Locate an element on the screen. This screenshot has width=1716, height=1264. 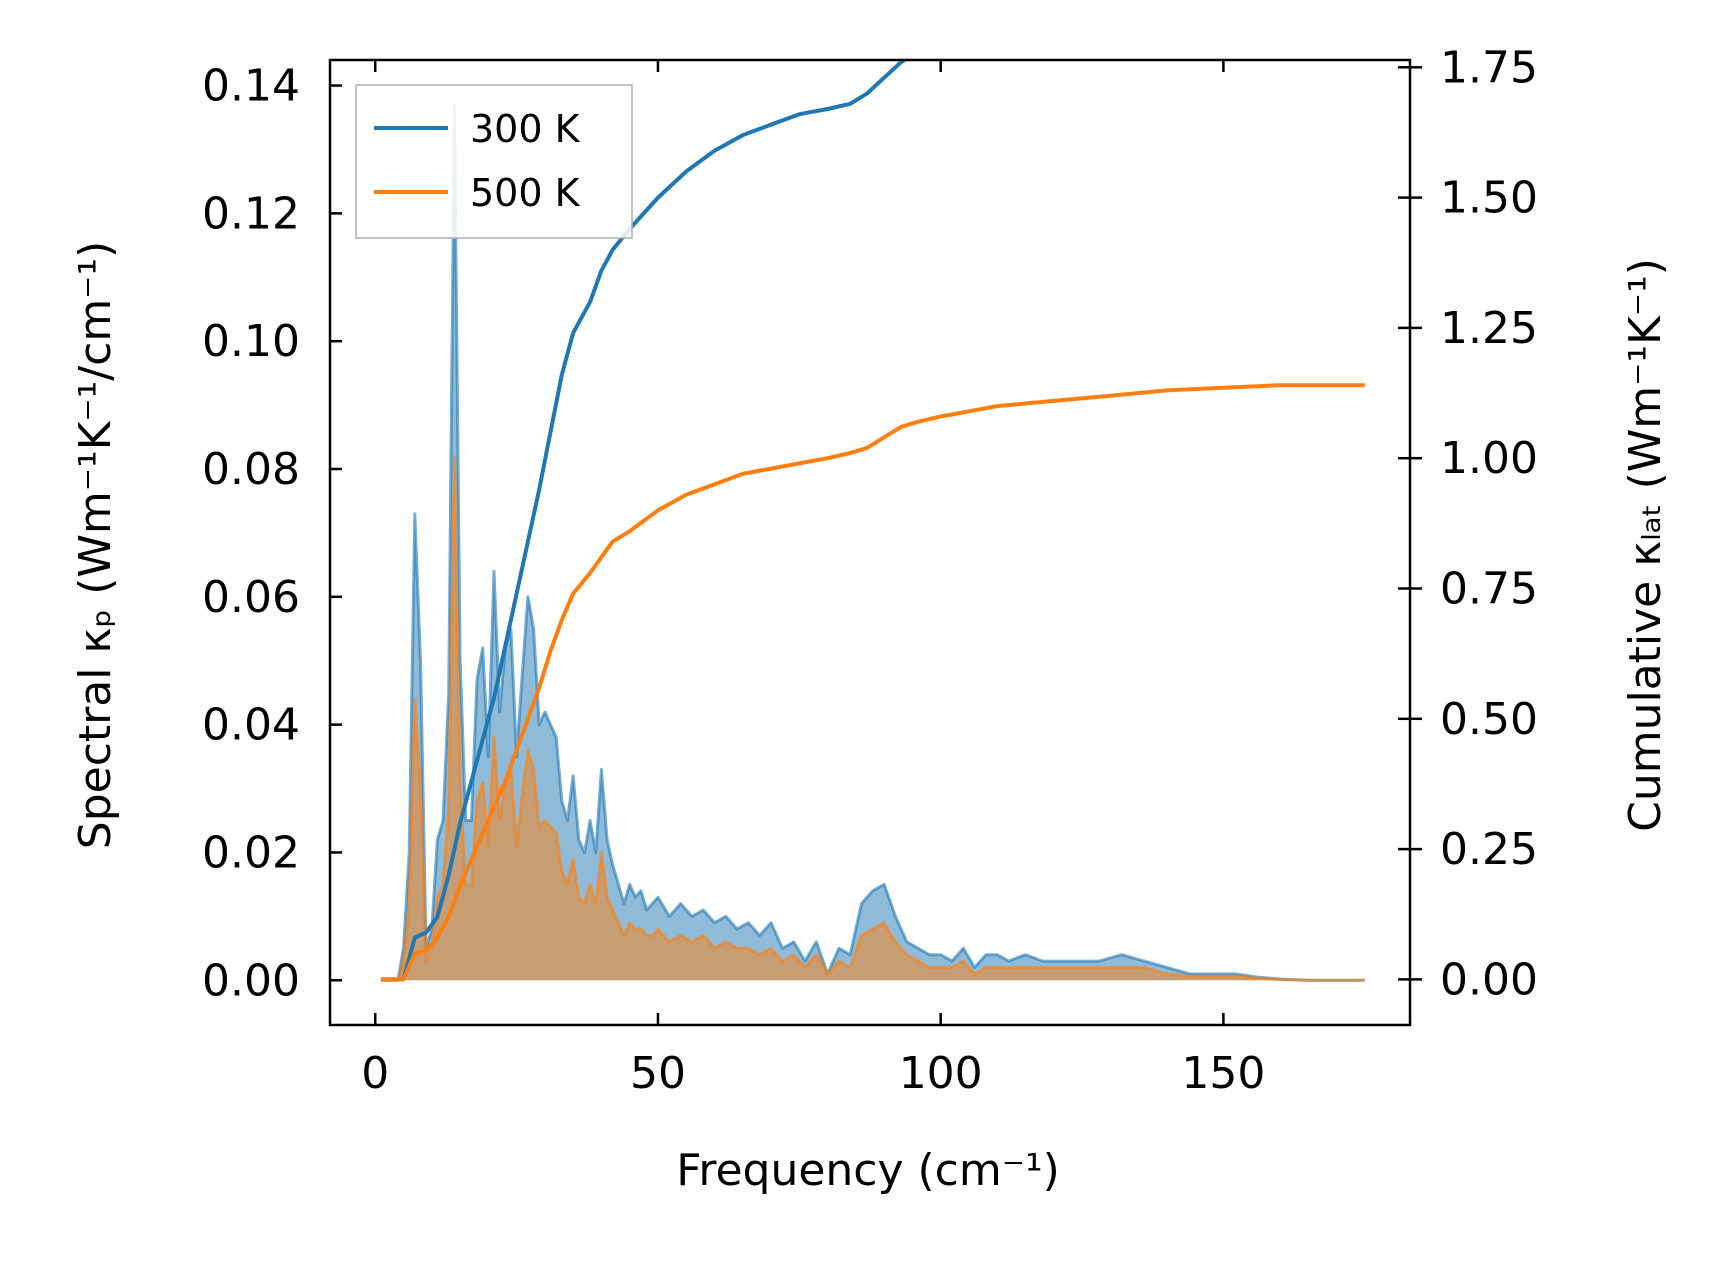
legend: 300 K 500 K is located at coordinates (494, 161).